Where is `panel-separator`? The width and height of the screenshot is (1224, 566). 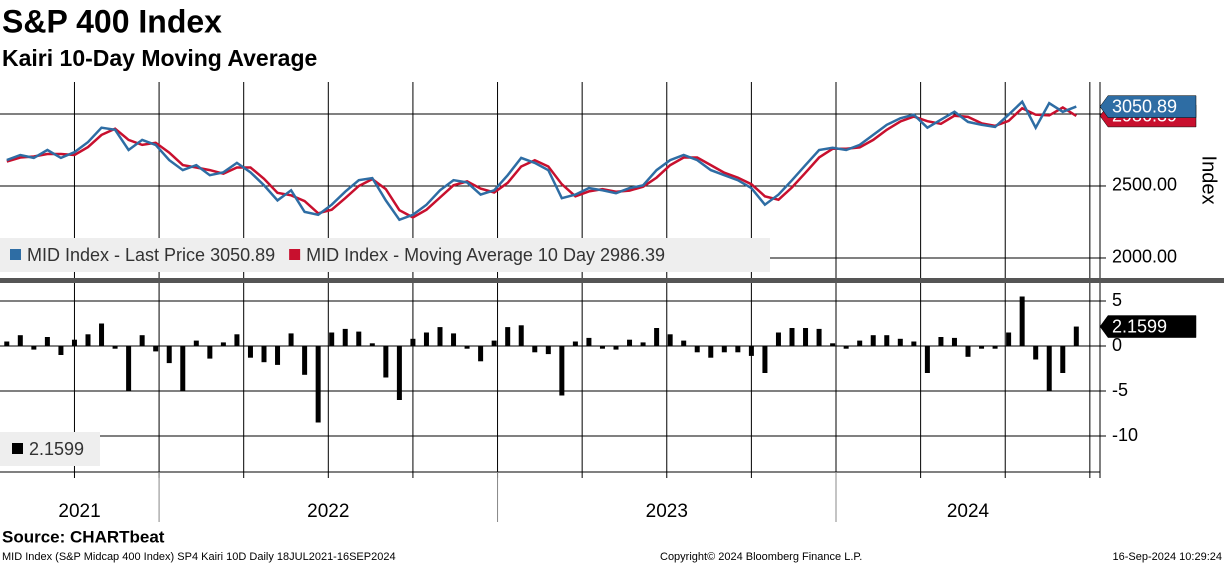
panel-separator is located at coordinates (612, 280).